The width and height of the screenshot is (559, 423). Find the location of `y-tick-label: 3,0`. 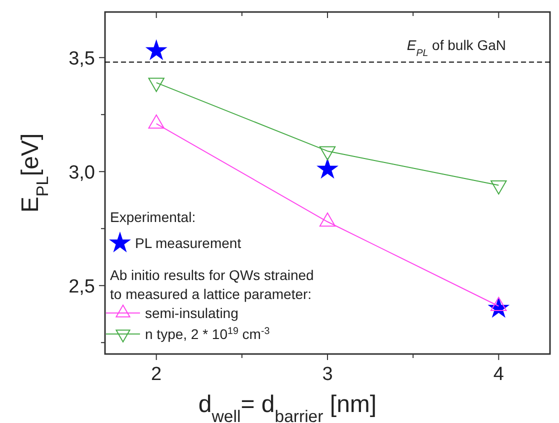

y-tick-label: 3,0 is located at coordinates (81, 173).